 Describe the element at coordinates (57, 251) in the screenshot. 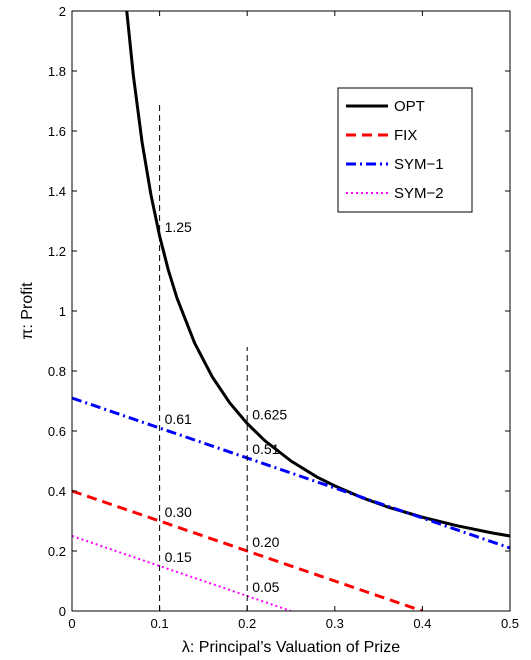

I see `y-tick-label-6: 1.2` at that location.